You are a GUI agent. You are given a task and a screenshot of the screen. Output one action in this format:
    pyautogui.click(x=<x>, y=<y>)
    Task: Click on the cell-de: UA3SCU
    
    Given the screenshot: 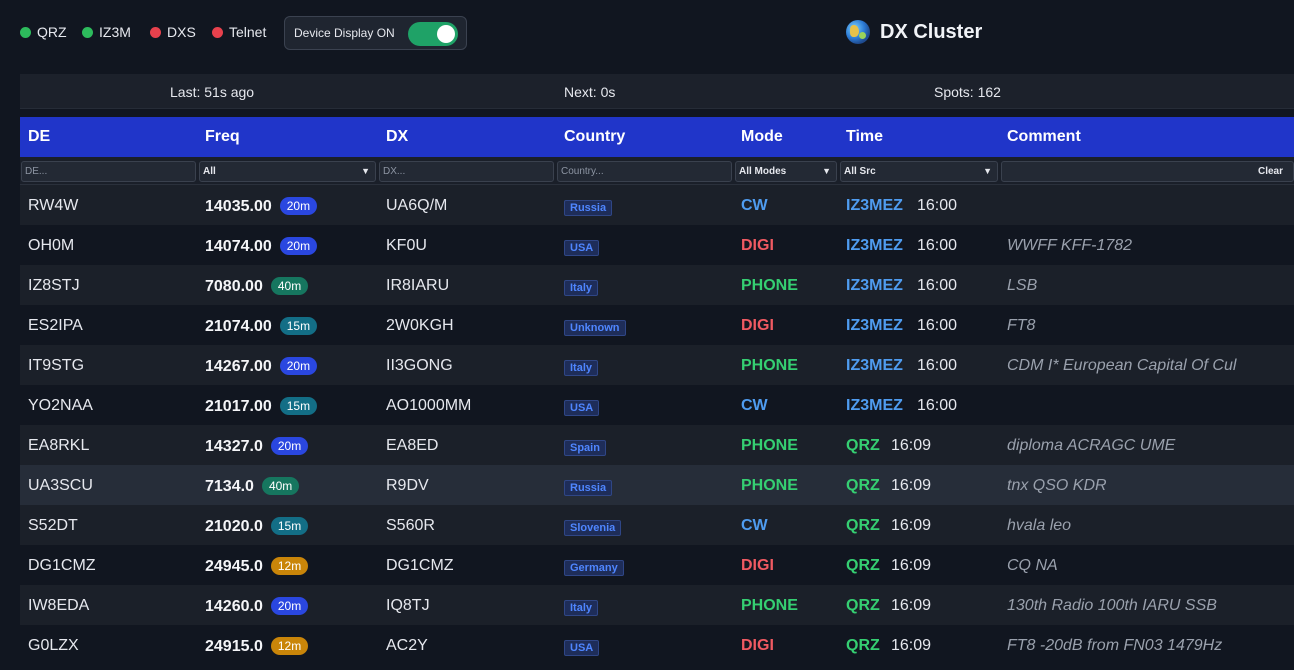 What is the action you would take?
    pyautogui.click(x=60, y=485)
    